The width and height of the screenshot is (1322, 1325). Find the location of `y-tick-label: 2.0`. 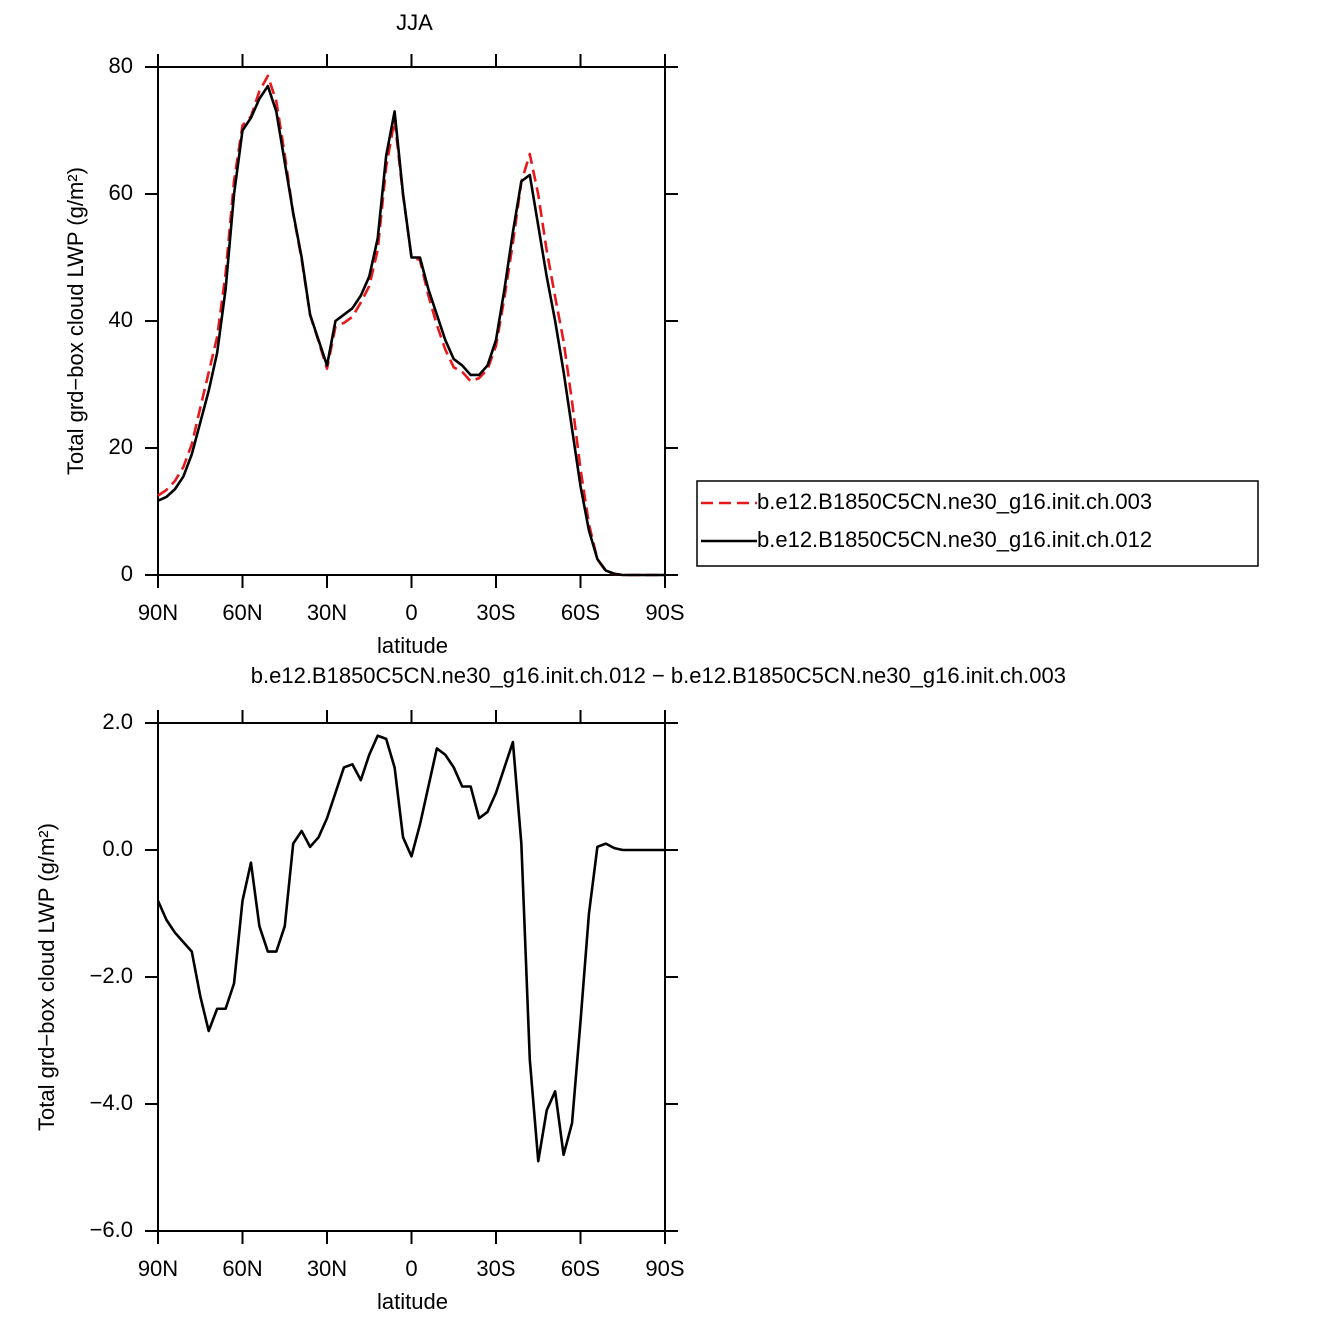

y-tick-label: 2.0 is located at coordinates (117, 721).